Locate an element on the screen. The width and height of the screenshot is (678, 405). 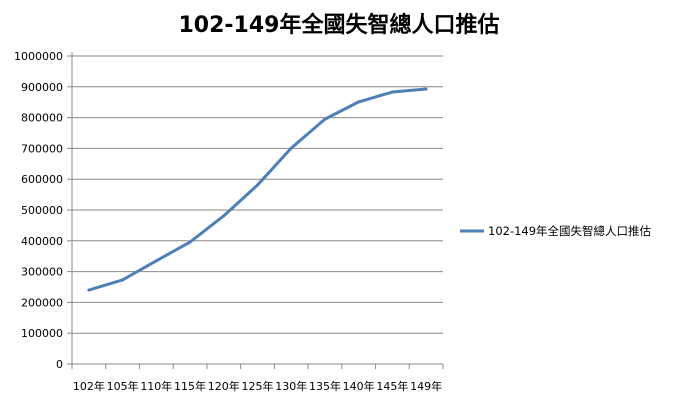
y-tick-label: 700000 is located at coordinates (42, 148).